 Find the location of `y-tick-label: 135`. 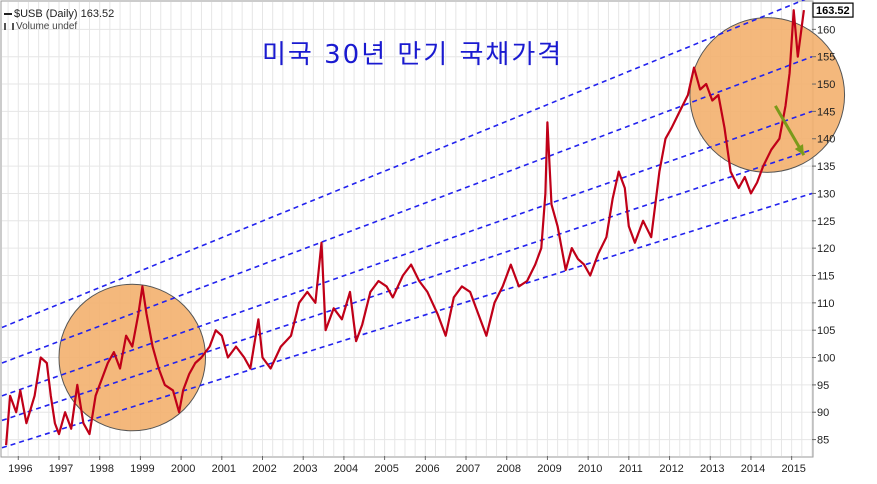

y-tick-label: 135 is located at coordinates (826, 167).